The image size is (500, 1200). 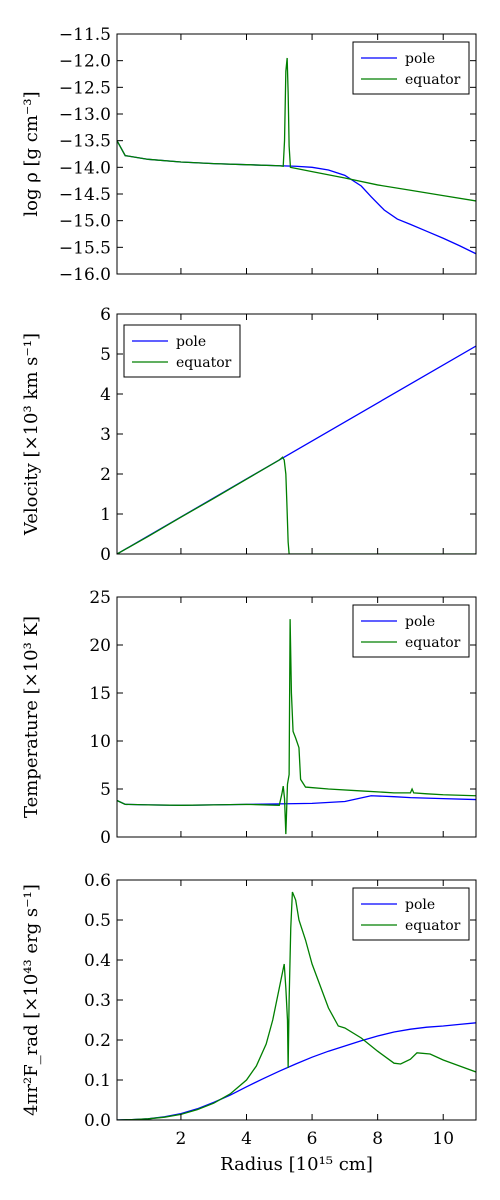 I want to click on y-tick-label: −14.0, so click(x=85, y=168).